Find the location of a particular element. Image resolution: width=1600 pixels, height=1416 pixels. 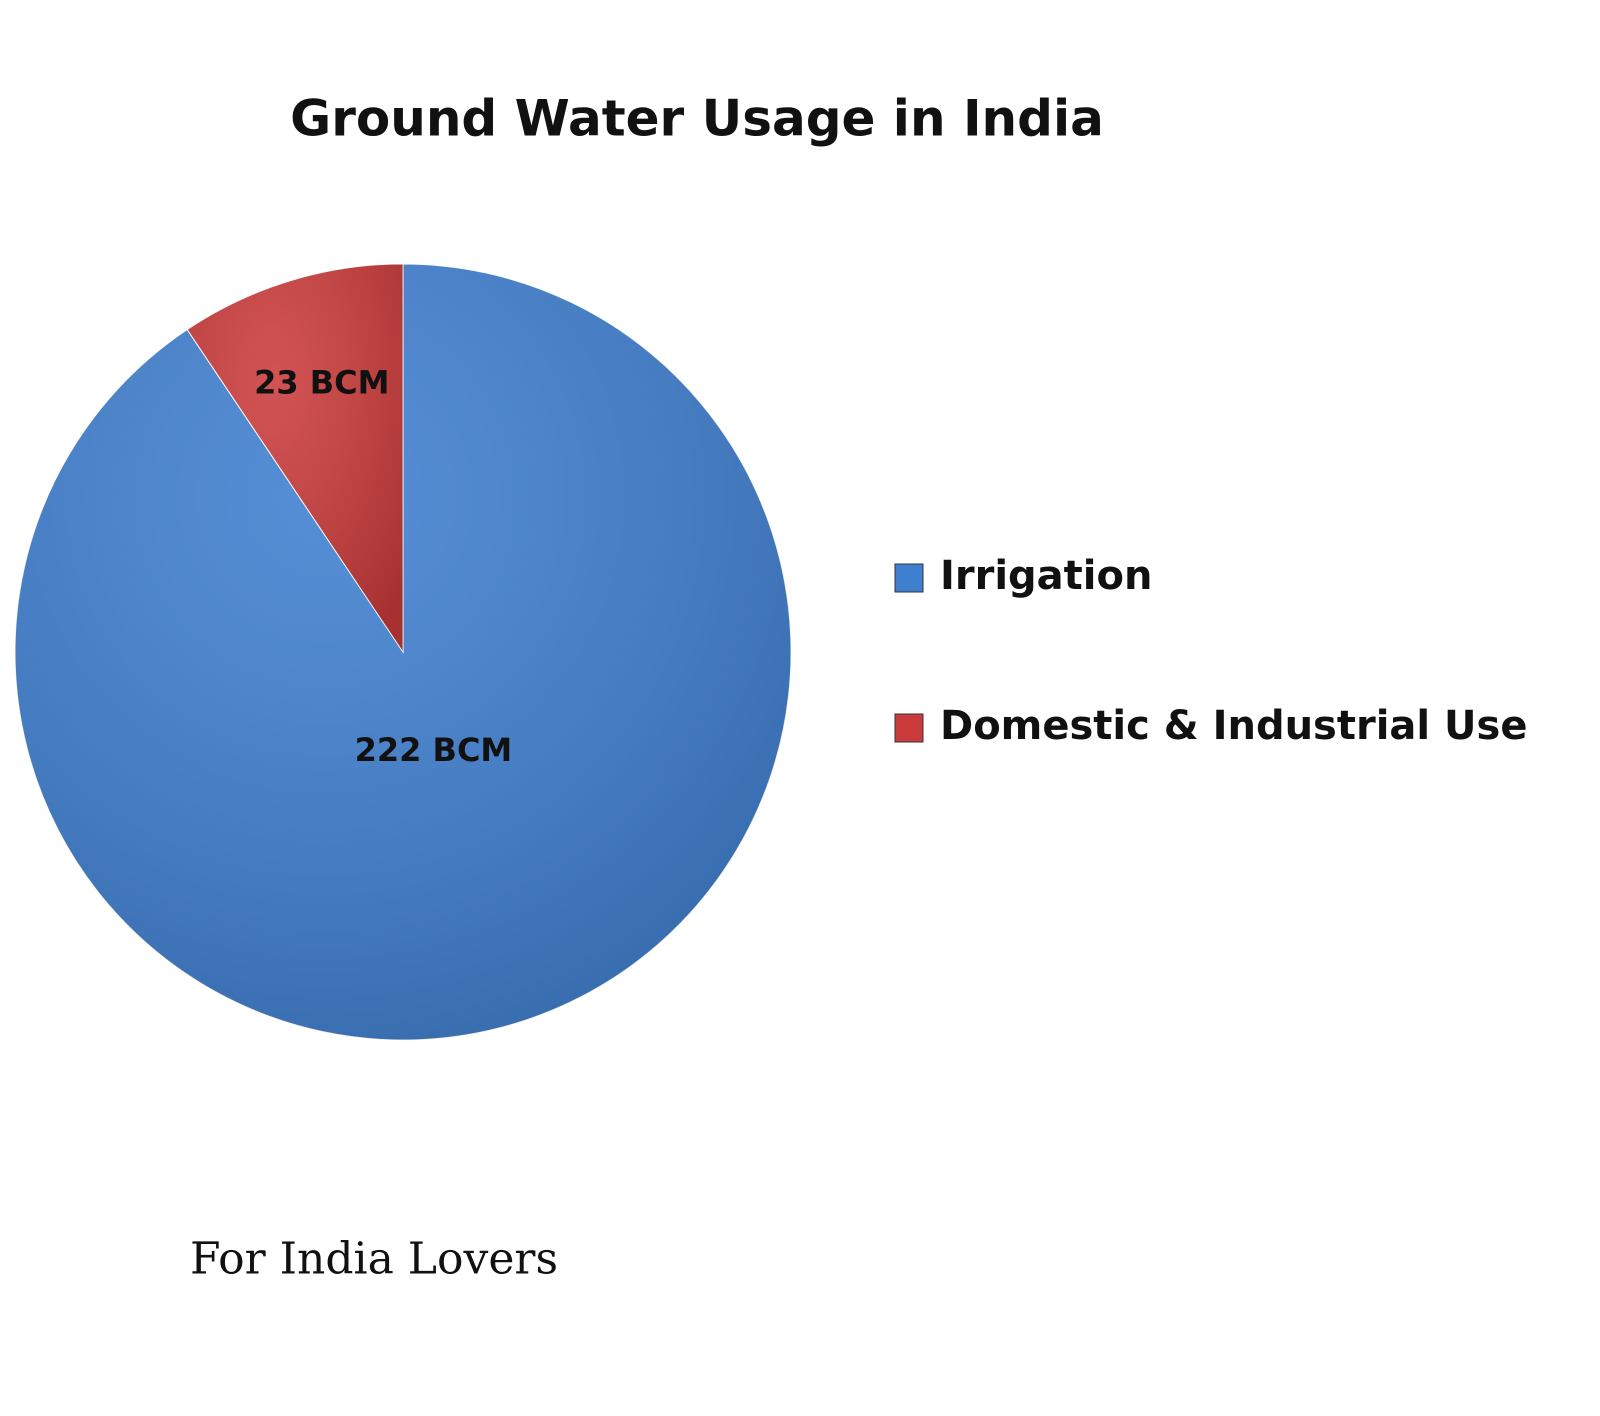

annotation: For India Lovers is located at coordinates (374, 1259).